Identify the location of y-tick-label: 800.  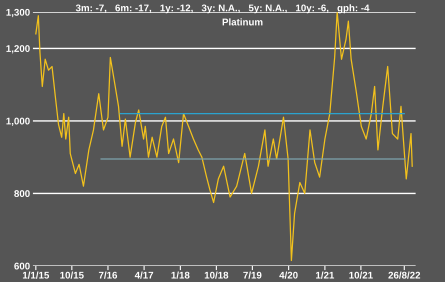
(22, 194).